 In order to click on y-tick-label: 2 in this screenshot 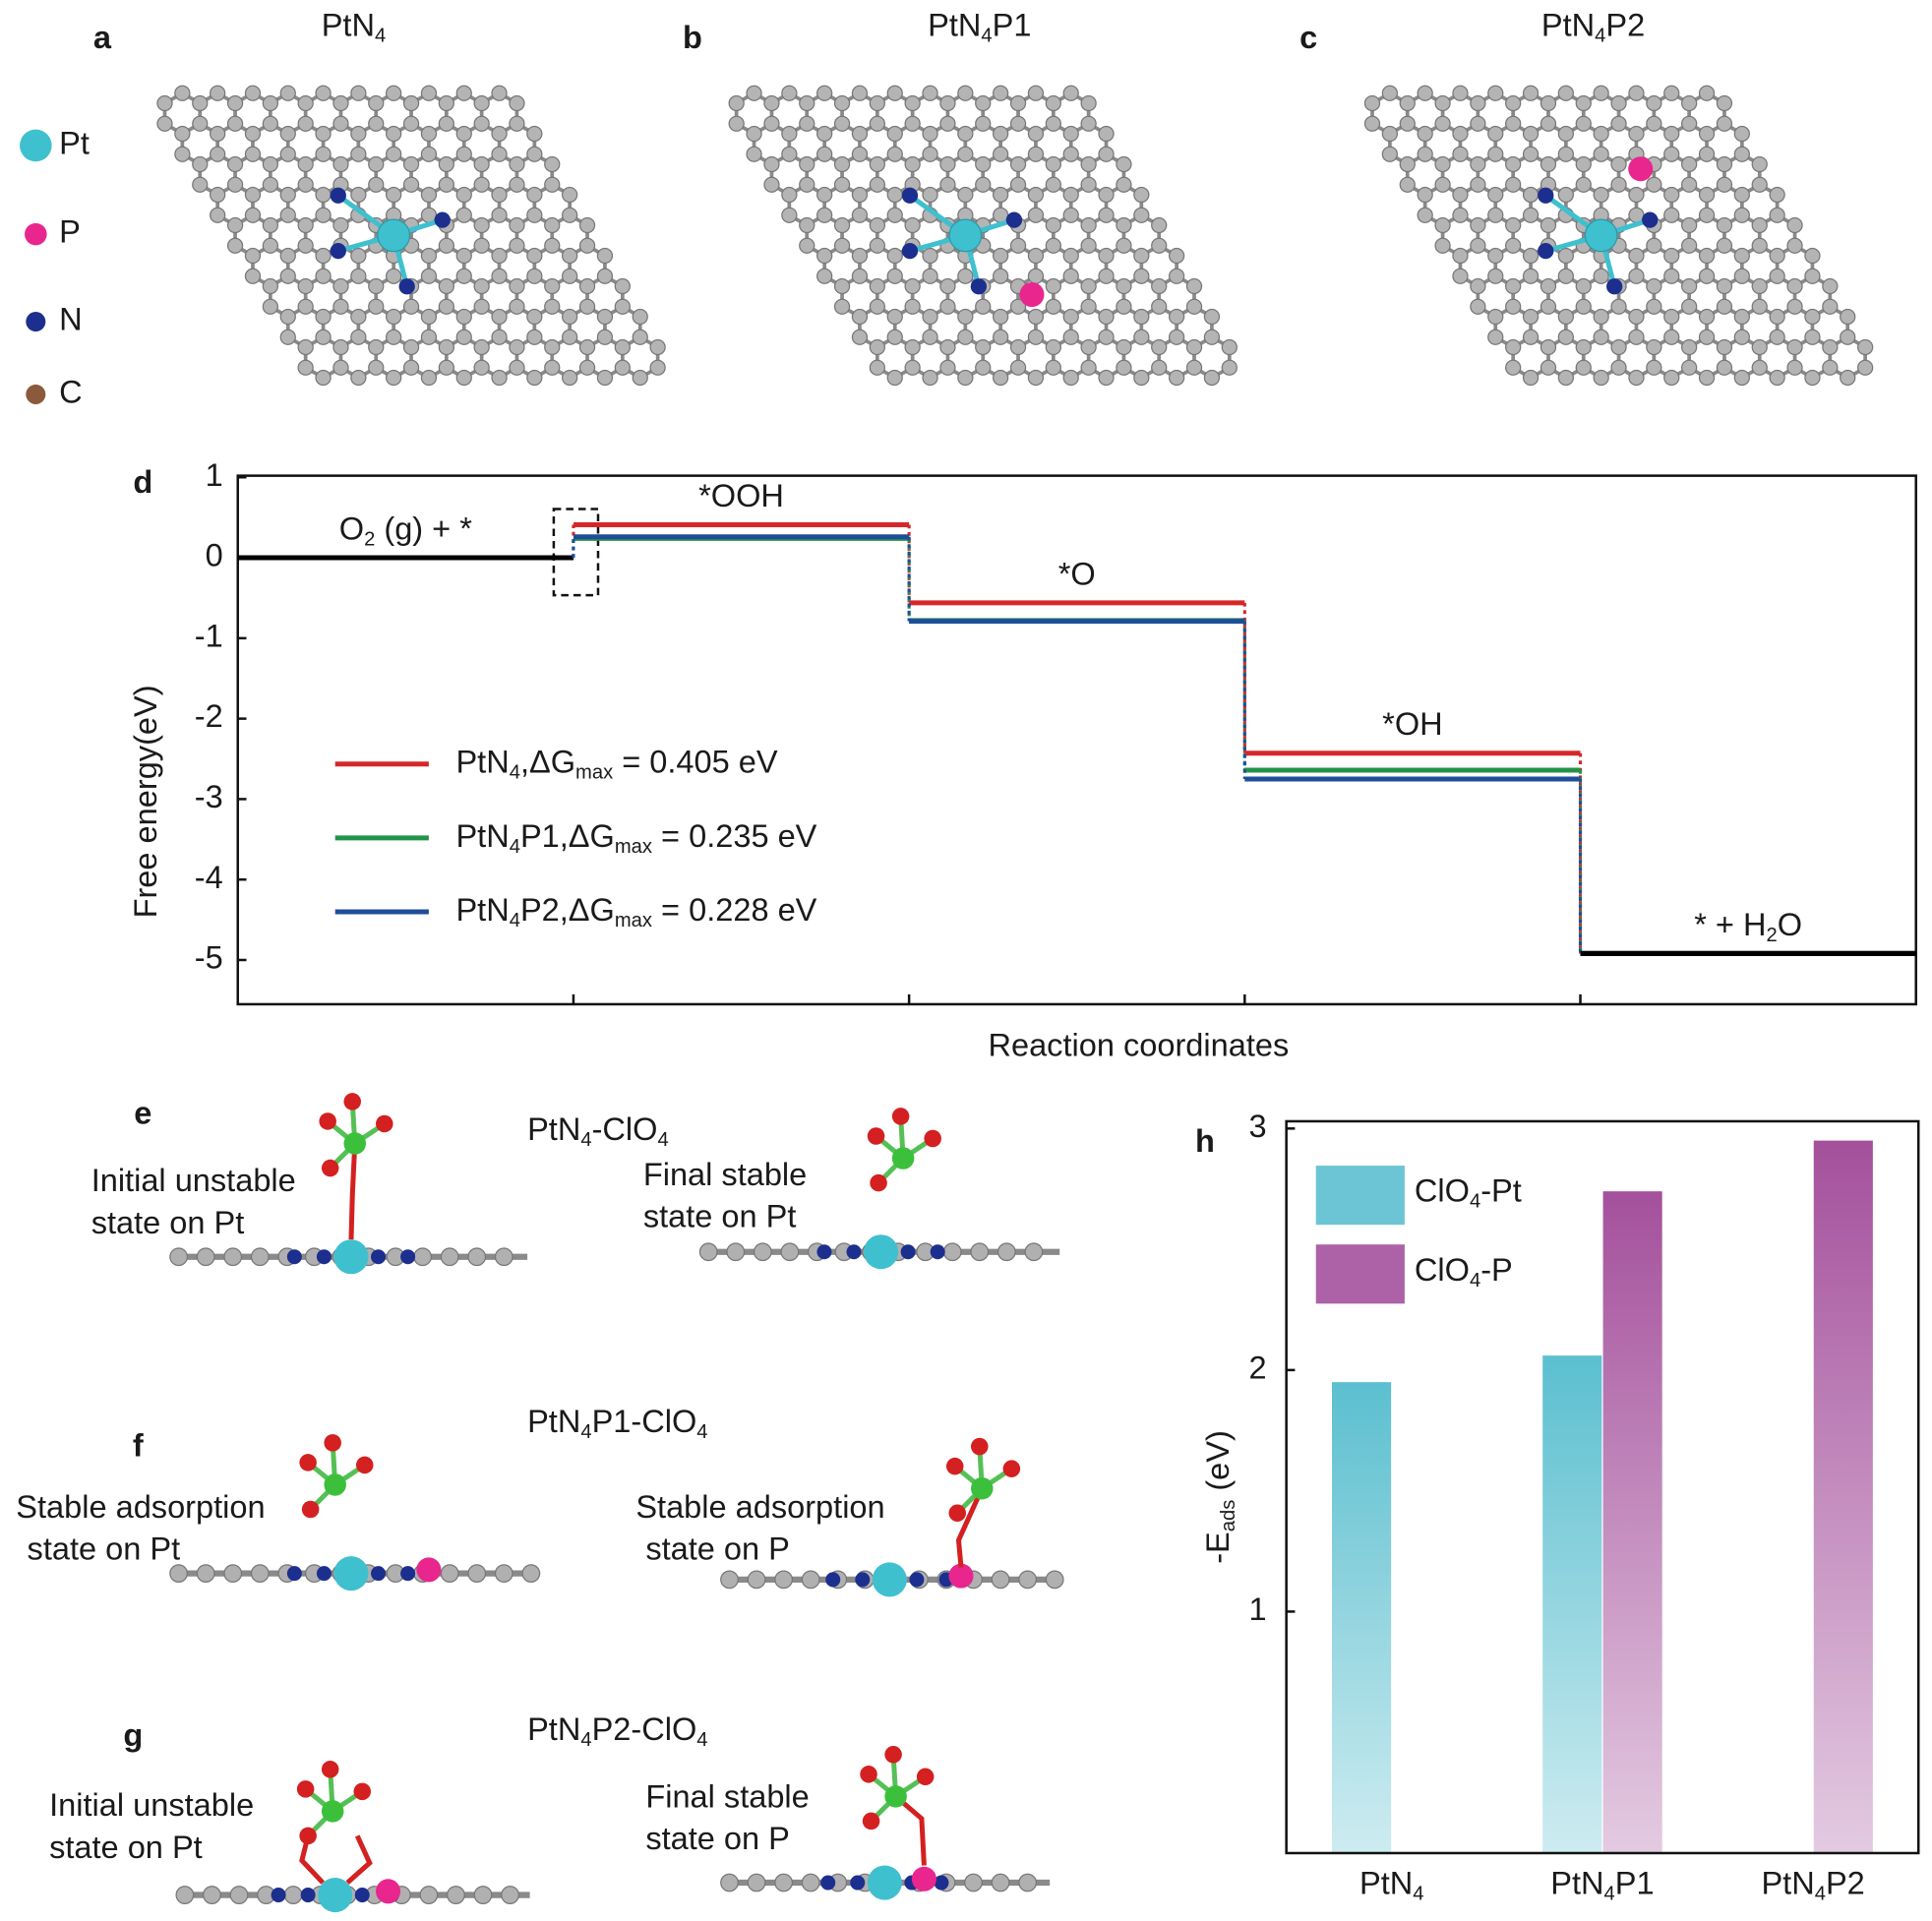, I will do `click(1258, 1367)`.